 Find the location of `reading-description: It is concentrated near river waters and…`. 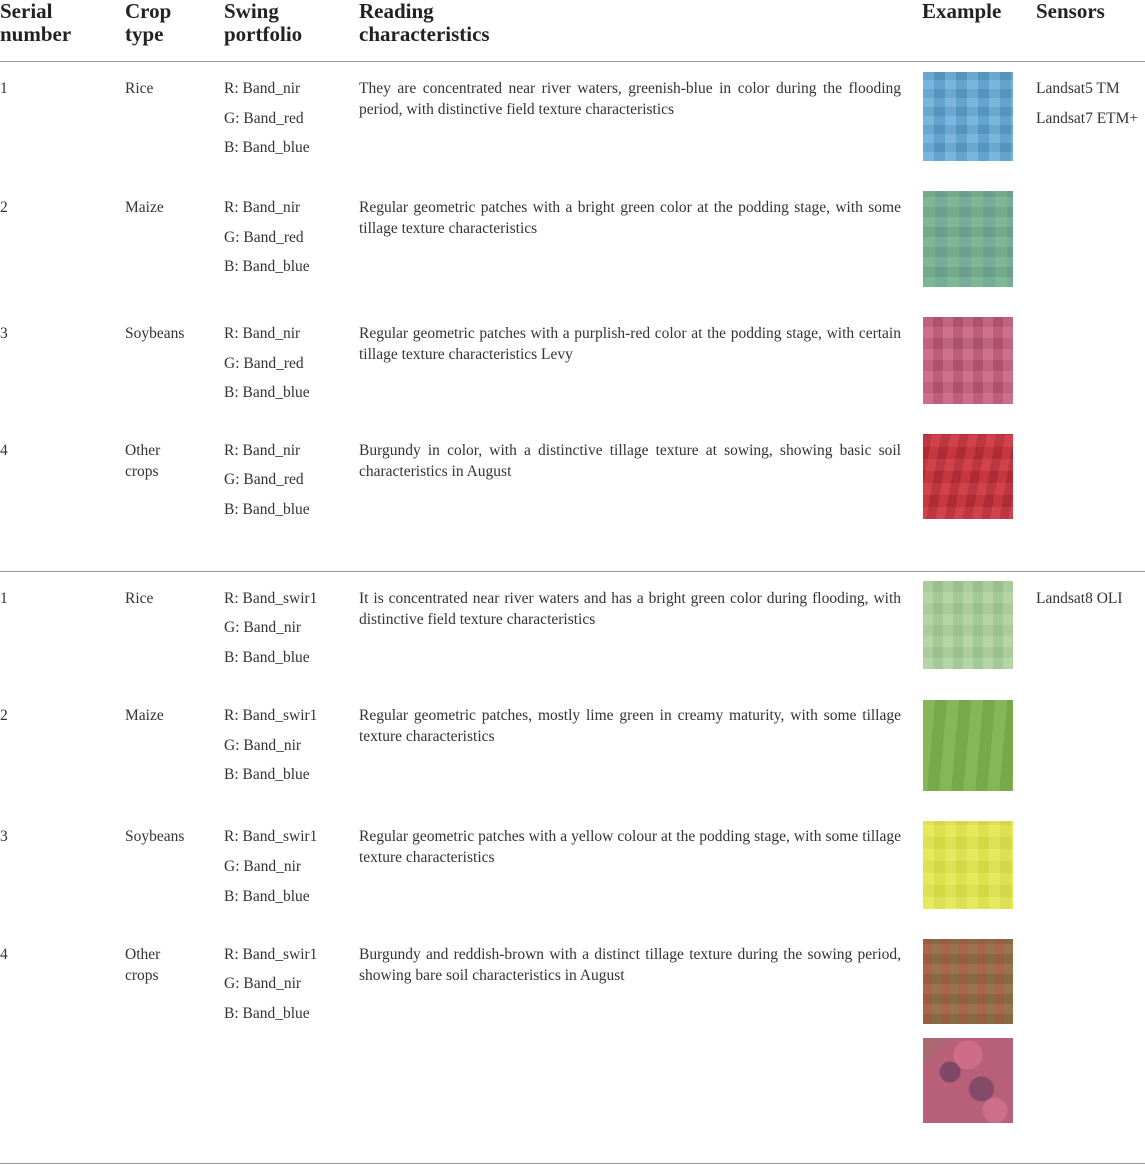

reading-description: It is concentrated near river waters and… is located at coordinates (630, 609).